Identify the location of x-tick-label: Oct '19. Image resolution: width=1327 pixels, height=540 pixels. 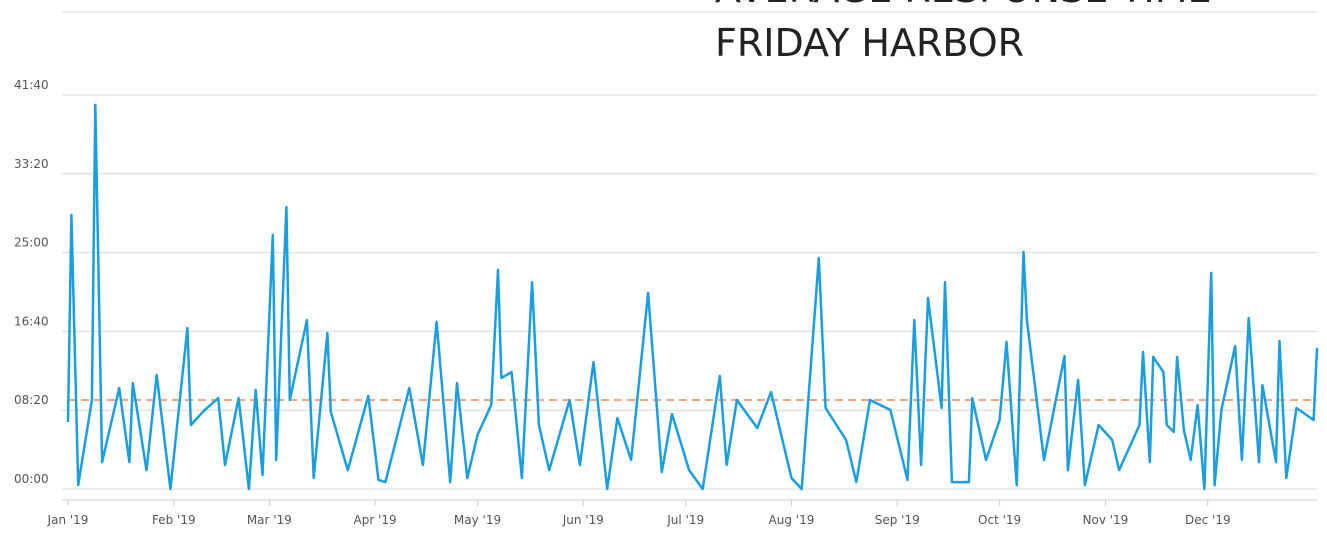
(999, 520).